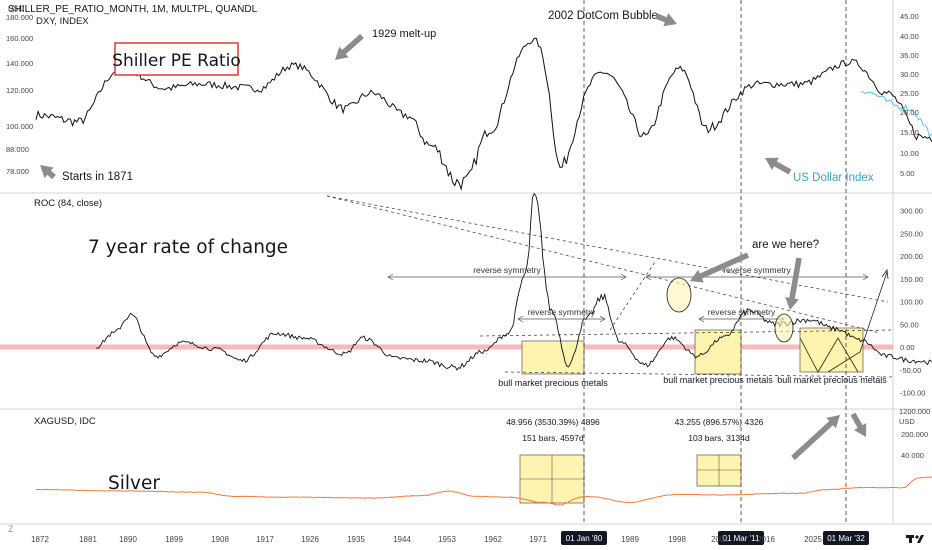  Describe the element at coordinates (911, 211) in the screenshot. I see `roc-tick-label: 300.00` at that location.